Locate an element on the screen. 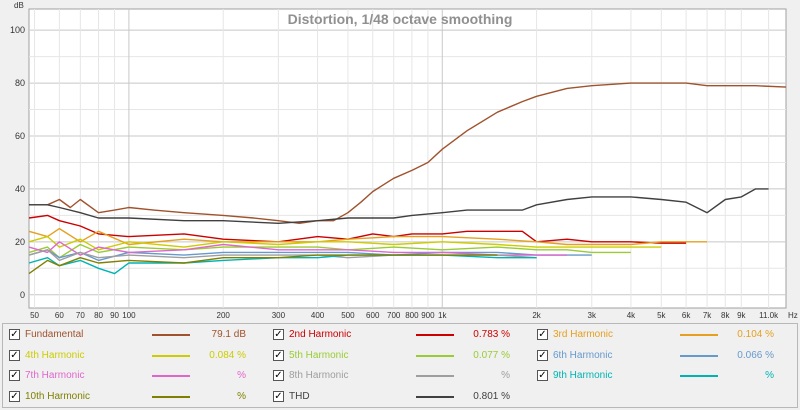 This screenshot has height=410, width=800. series-line-6th-harmonic is located at coordinates (310, 255).